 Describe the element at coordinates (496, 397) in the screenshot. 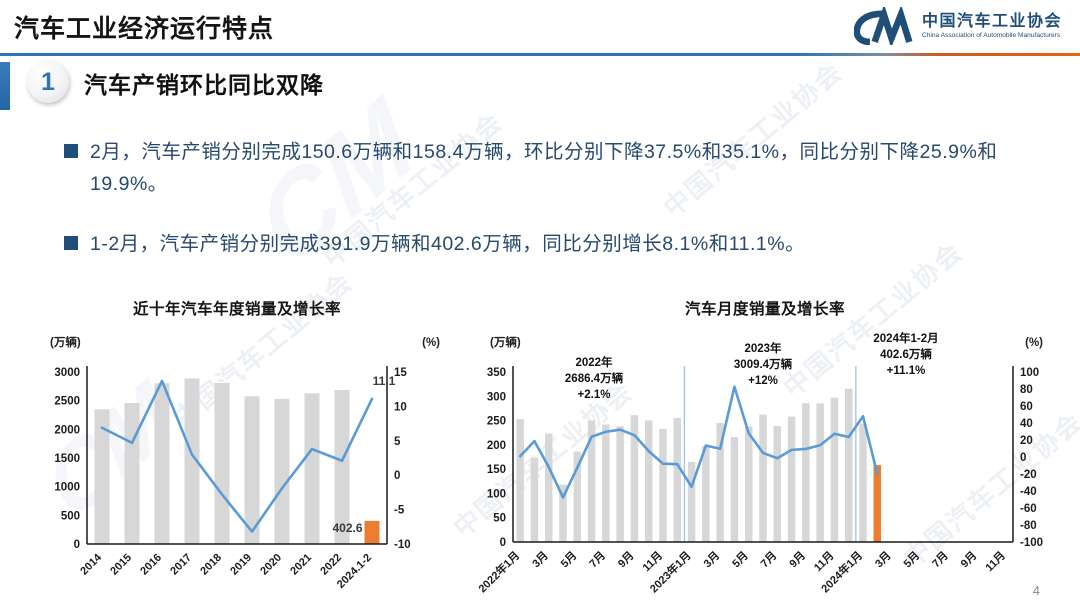

I see `svg-text: 300` at that location.